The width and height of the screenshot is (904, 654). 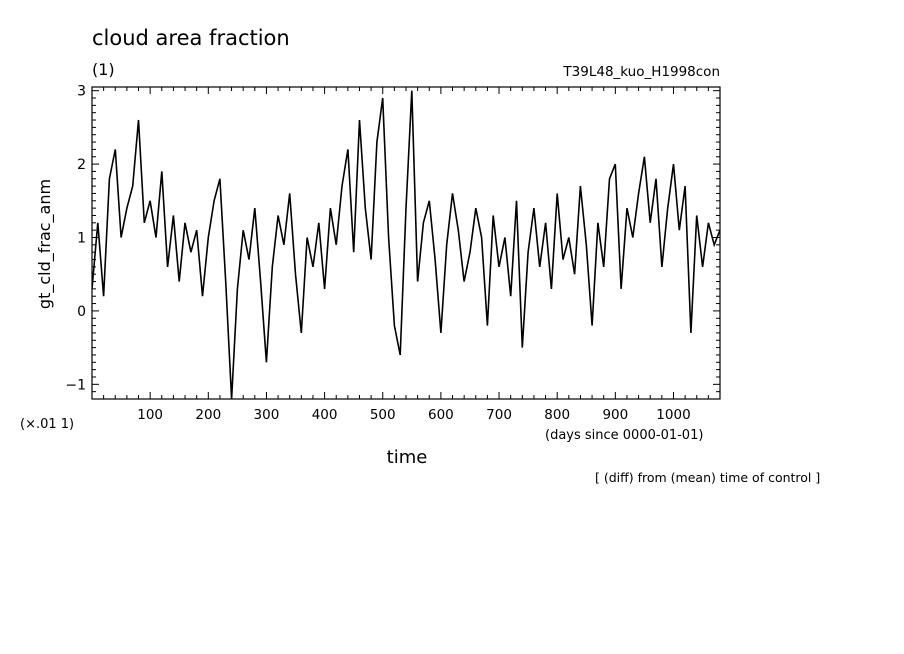 What do you see at coordinates (441, 415) in the screenshot?
I see `x-tick-label: 600` at bounding box center [441, 415].